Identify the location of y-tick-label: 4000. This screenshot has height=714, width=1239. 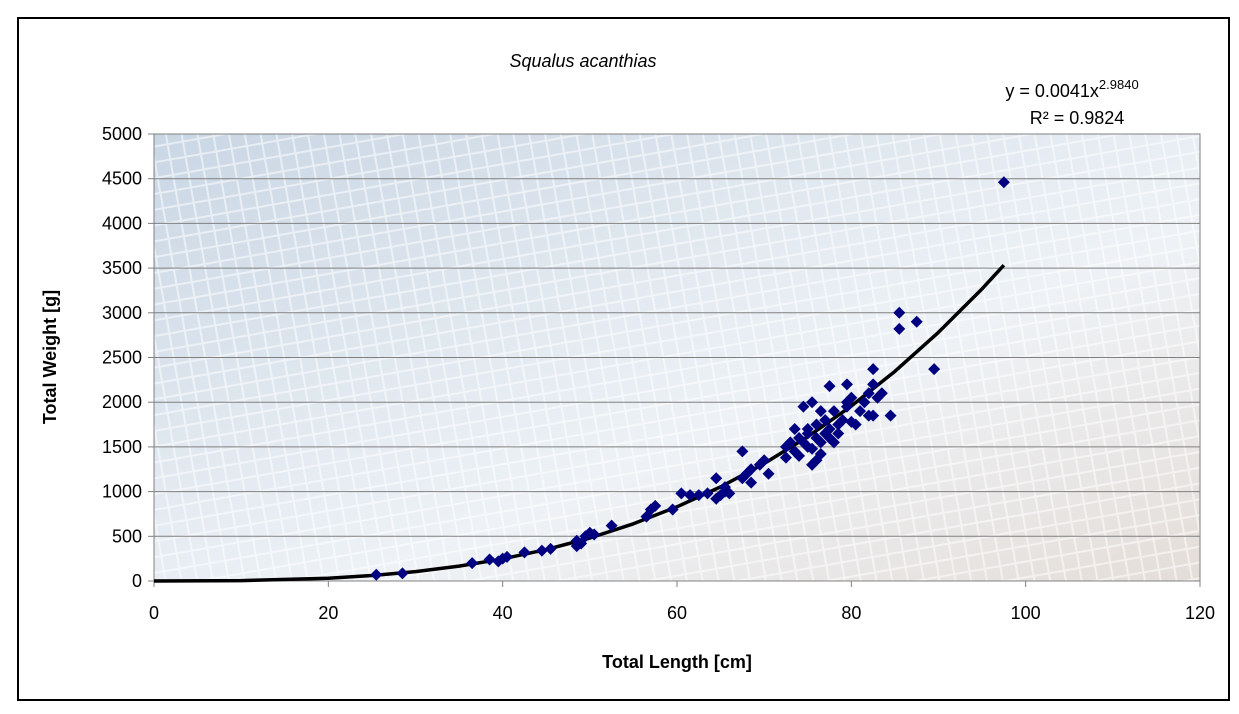
(122, 223).